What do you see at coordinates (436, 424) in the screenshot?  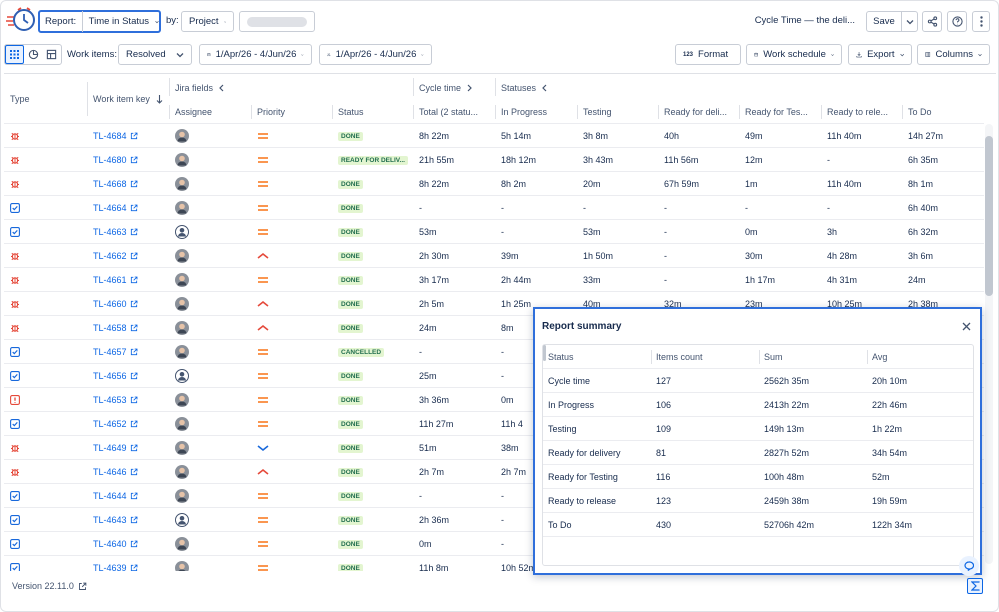 I see `time-value: 11h 27m` at bounding box center [436, 424].